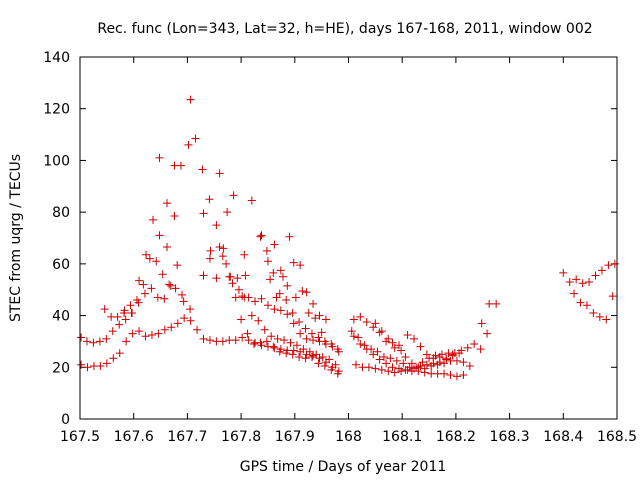 Image resolution: width=640 pixels, height=485 pixels. What do you see at coordinates (456, 437) in the screenshot?
I see `x-tick-label: 168.2` at bounding box center [456, 437].